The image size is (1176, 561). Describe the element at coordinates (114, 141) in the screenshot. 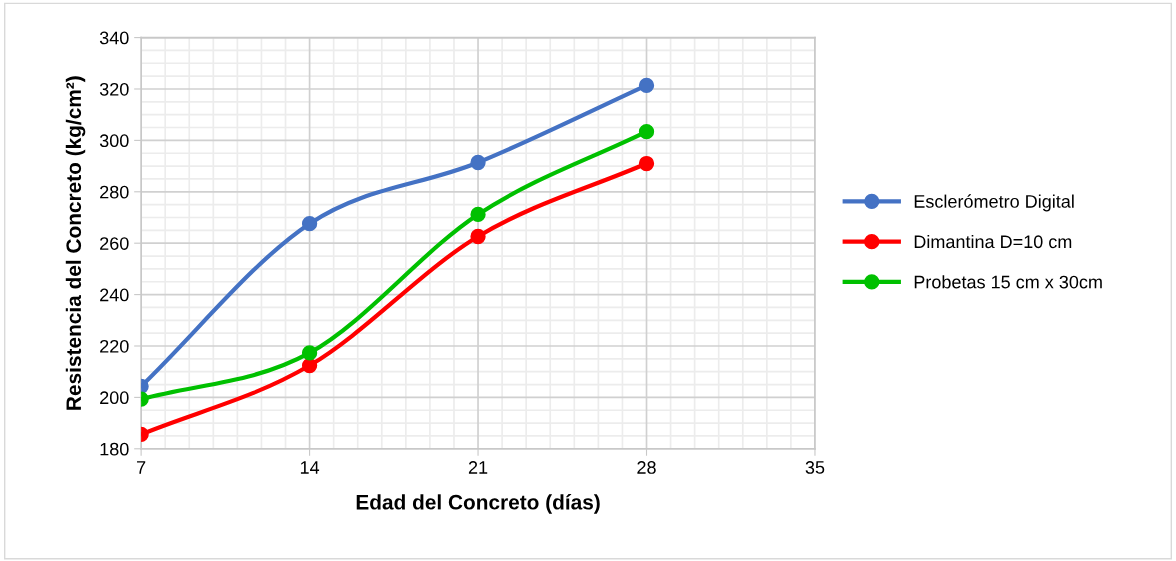

I see `y-tick-label: 300` at that location.